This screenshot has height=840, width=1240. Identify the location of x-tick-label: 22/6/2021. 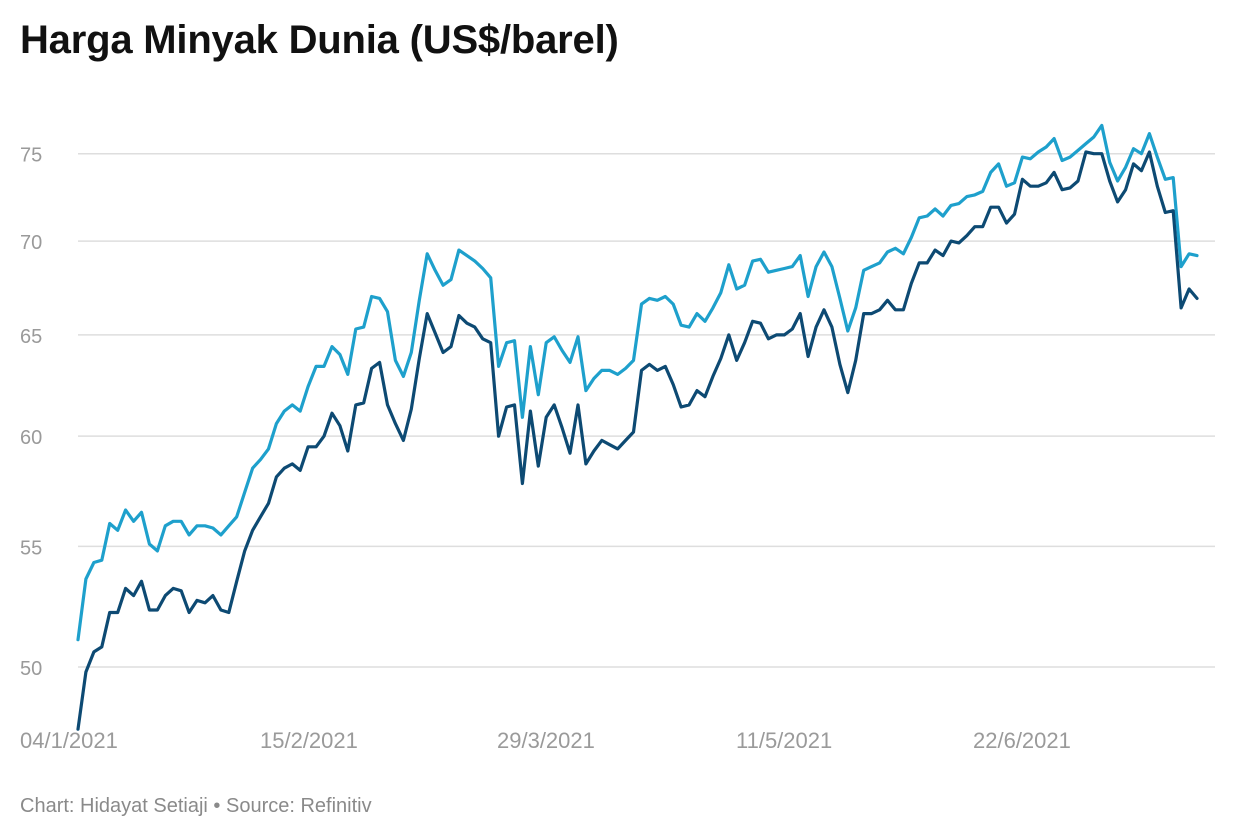
(1022, 740).